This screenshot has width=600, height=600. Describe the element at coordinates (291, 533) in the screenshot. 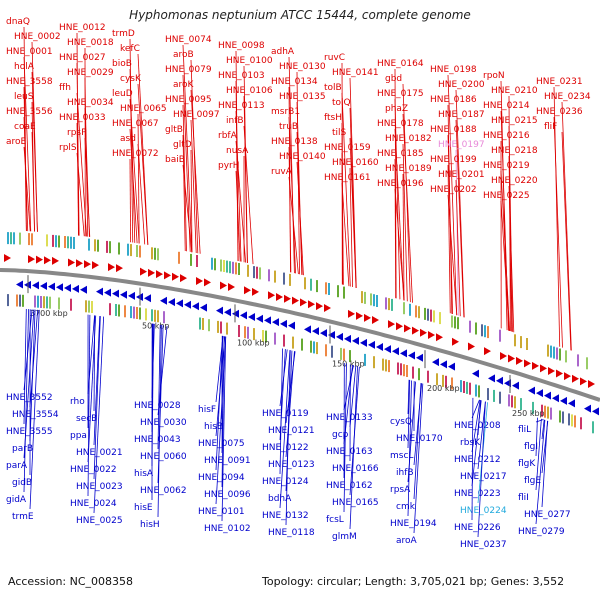

I see `gene-label: HNE_0118` at that location.